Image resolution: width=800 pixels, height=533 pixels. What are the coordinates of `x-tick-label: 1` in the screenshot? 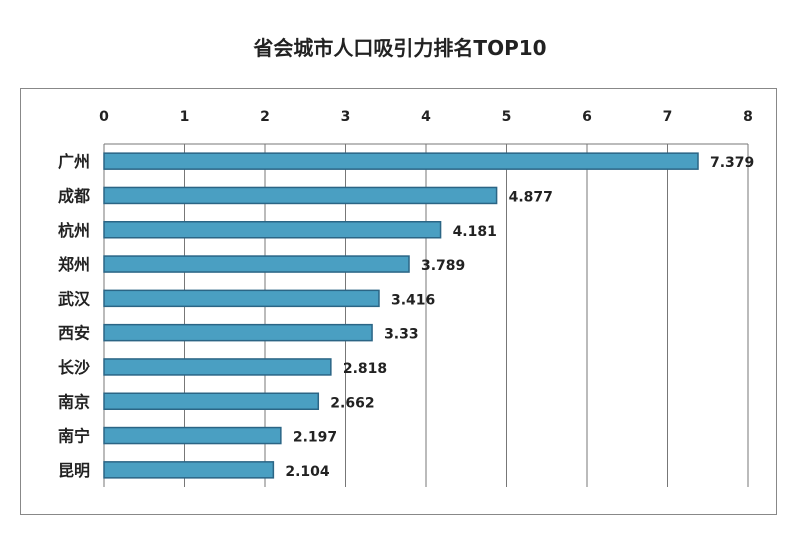 It's located at (185, 117).